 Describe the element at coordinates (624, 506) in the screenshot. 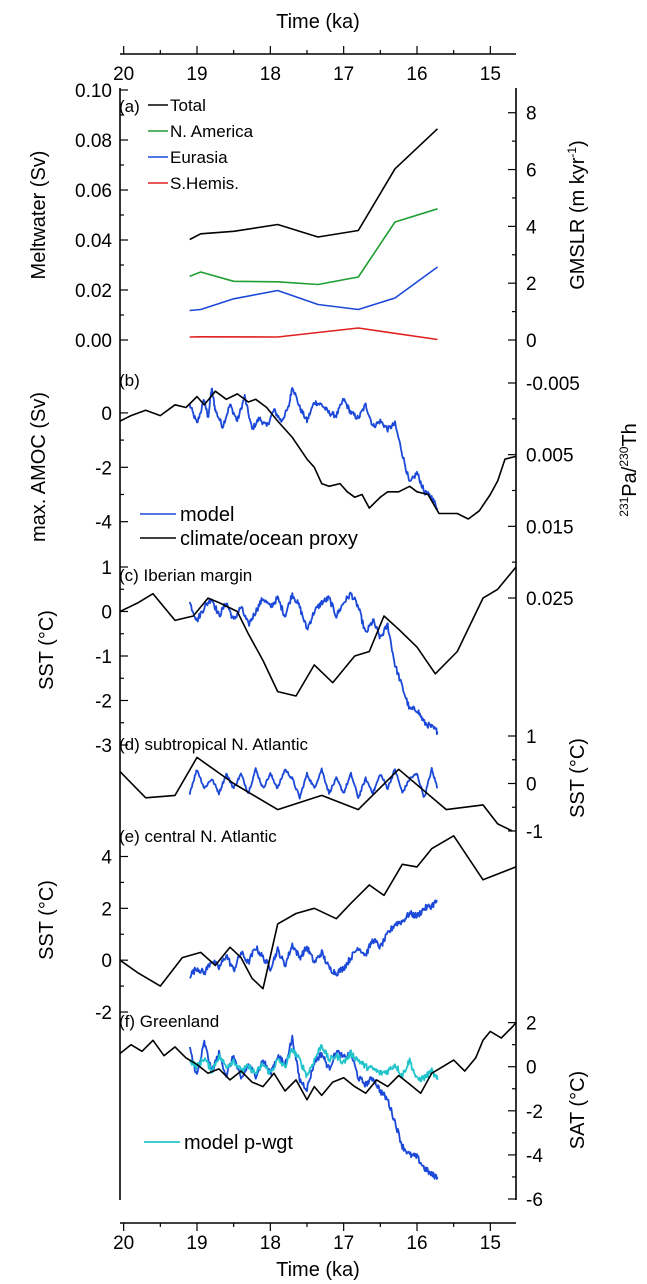

I see `pa-th-sup1: 231` at that location.